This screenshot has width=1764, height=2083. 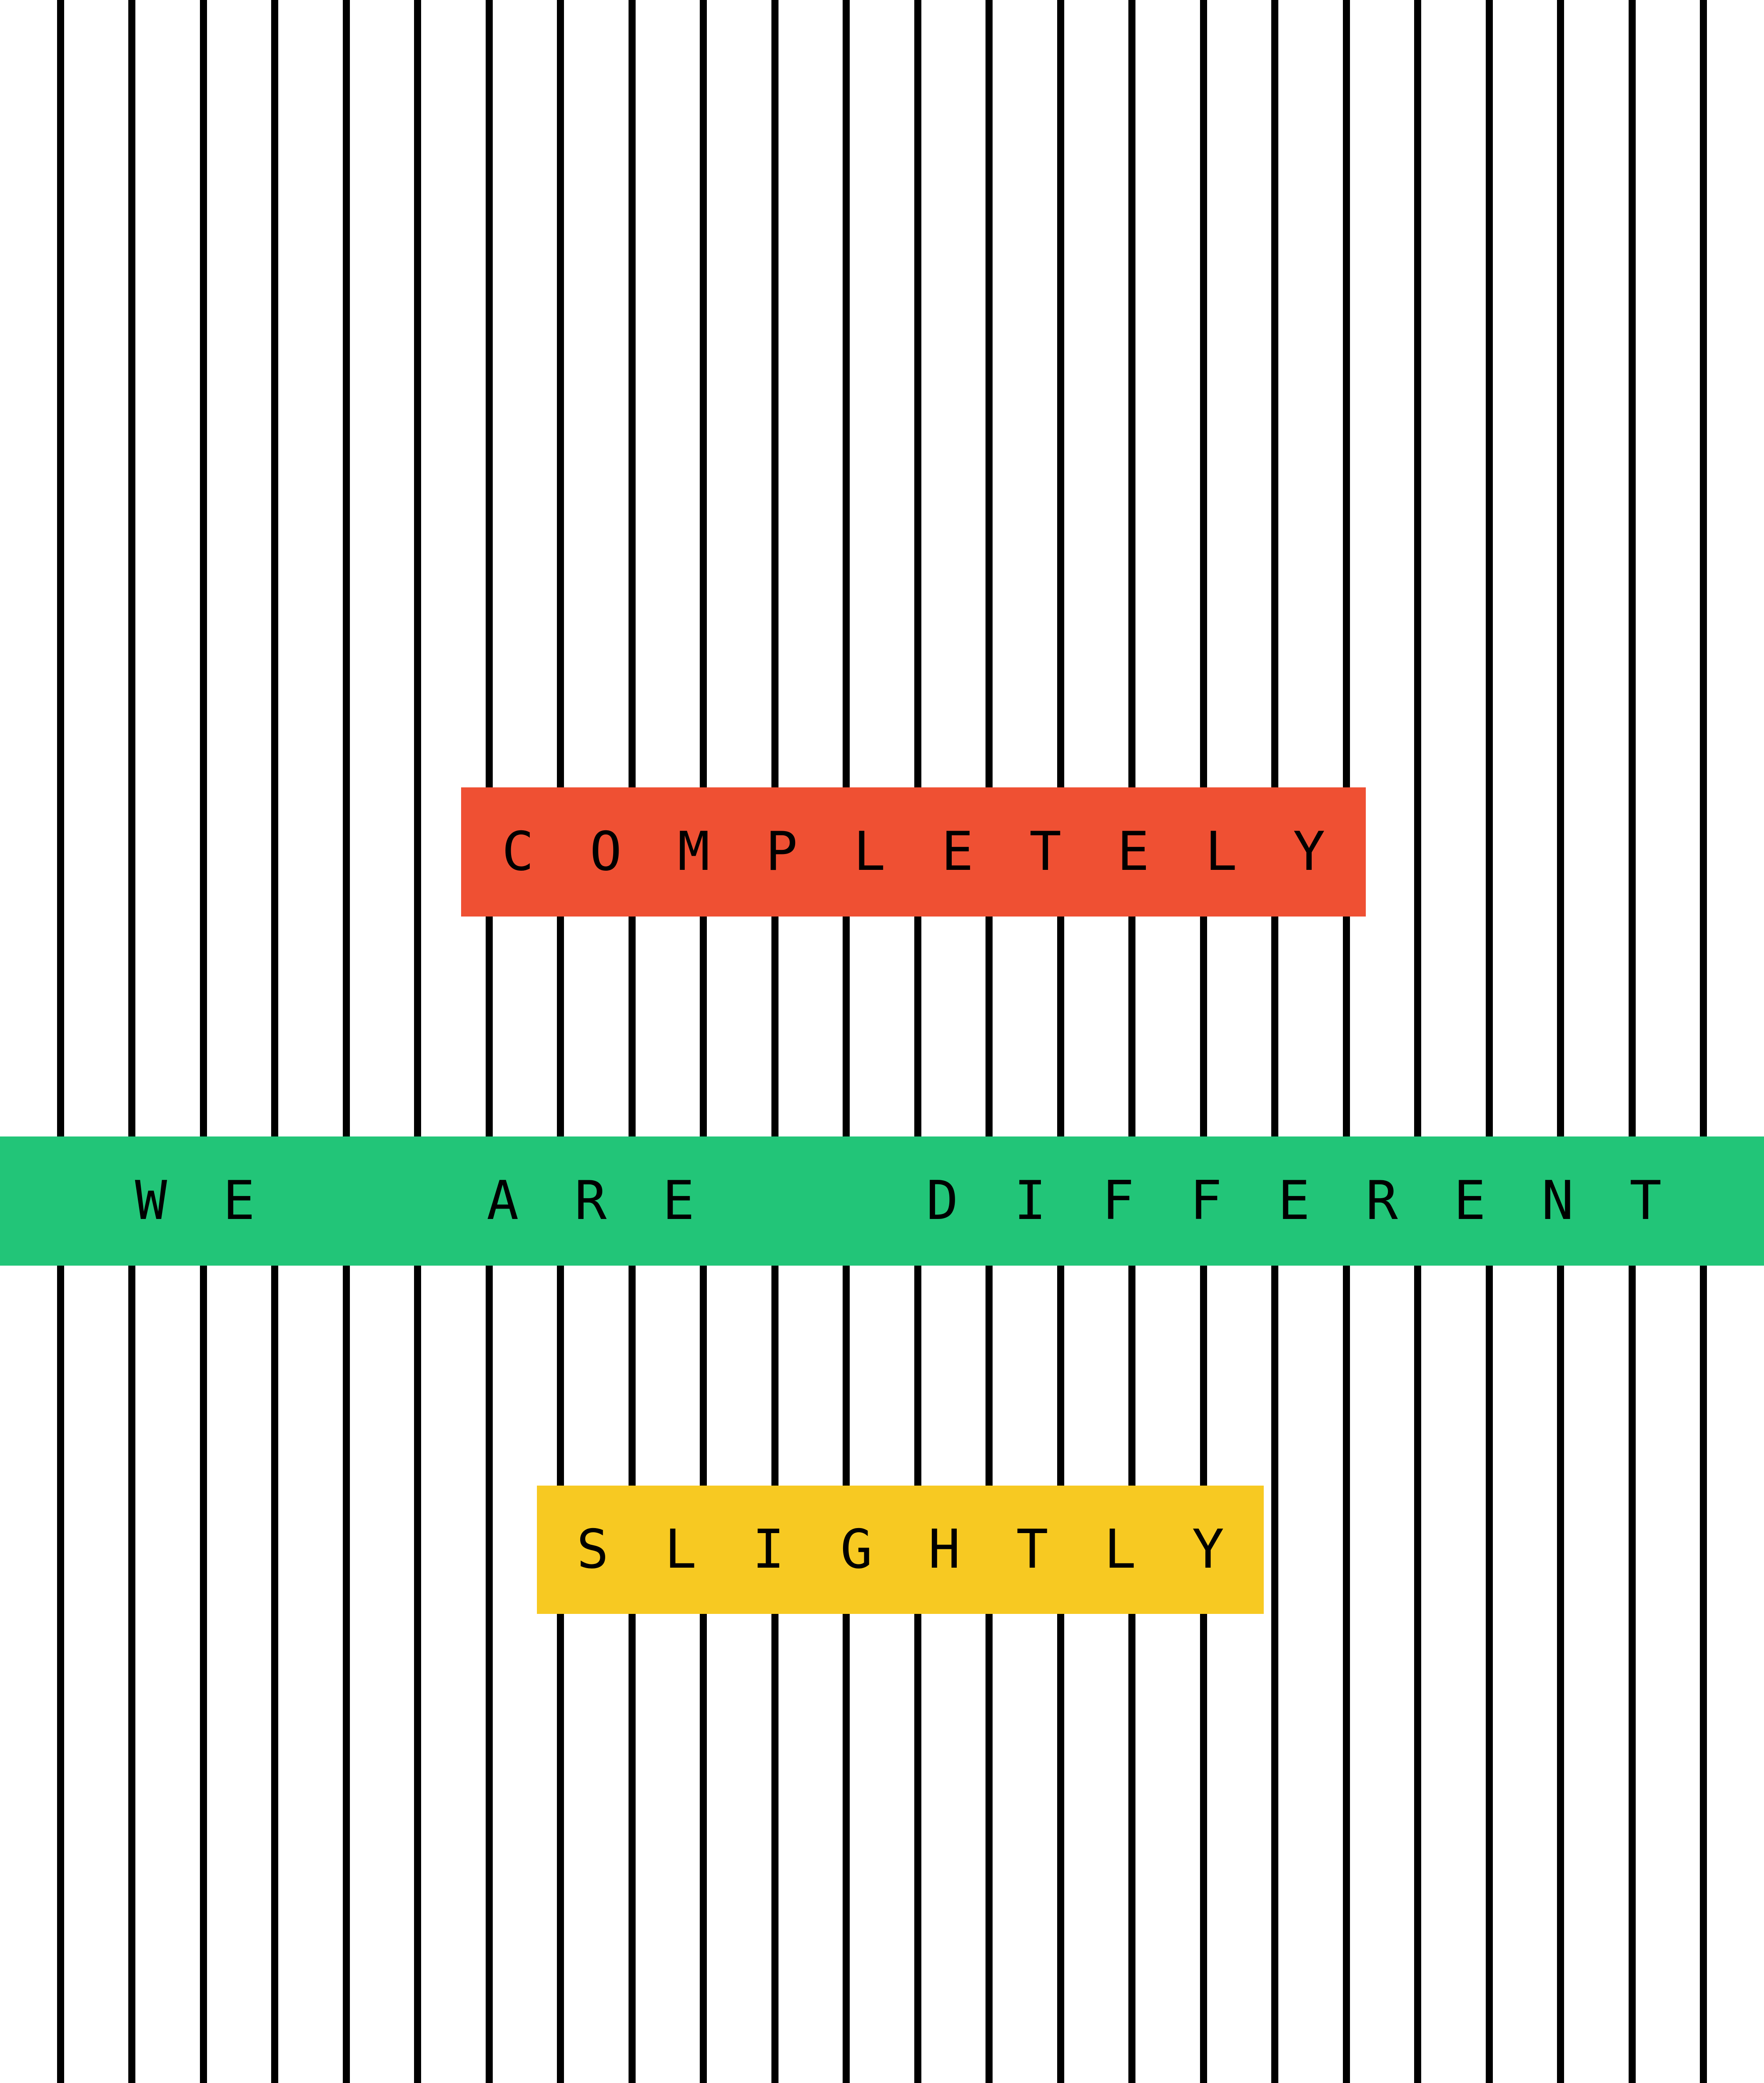 I want to click on bottom-band: SLIGHTLY, so click(x=900, y=1550).